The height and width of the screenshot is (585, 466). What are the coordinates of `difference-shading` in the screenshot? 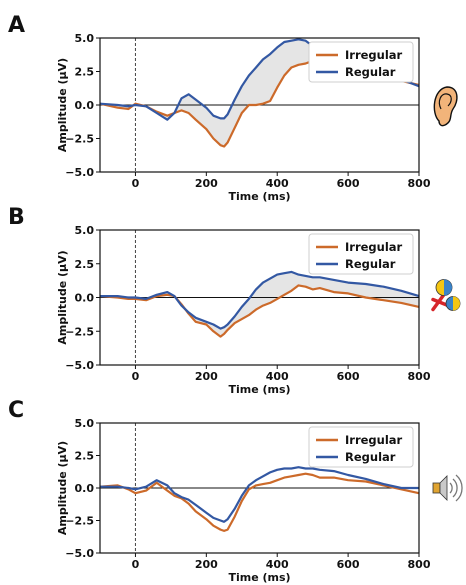 It's located at (259, 304).